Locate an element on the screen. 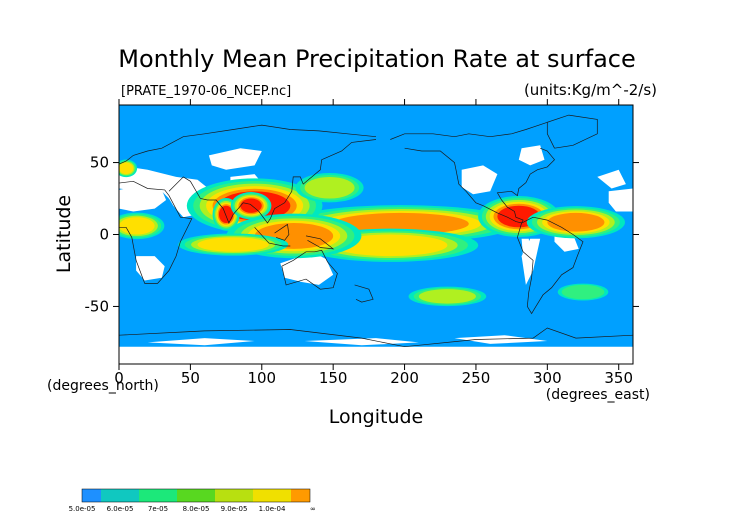 This screenshot has width=752, height=532. precip-region-south-atlantic-storm is located at coordinates (583, 292).